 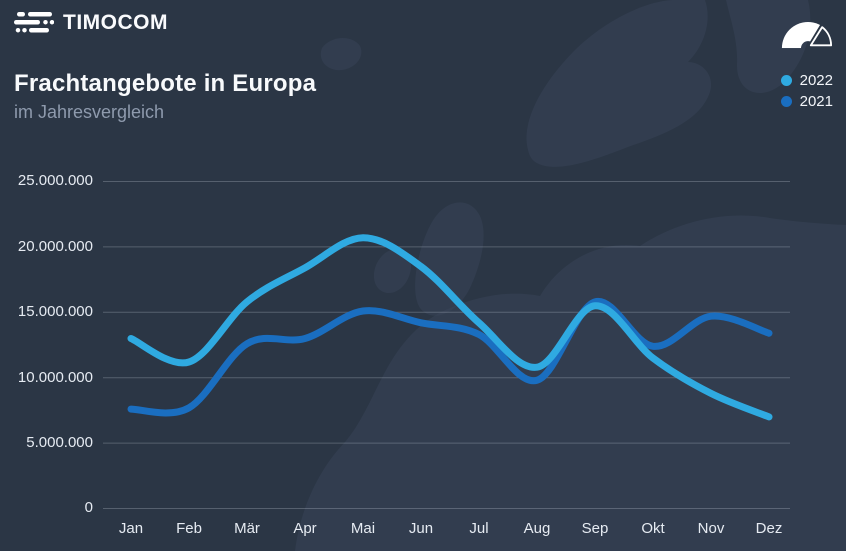 I want to click on x-axis-label-sep: Sep, so click(x=595, y=528).